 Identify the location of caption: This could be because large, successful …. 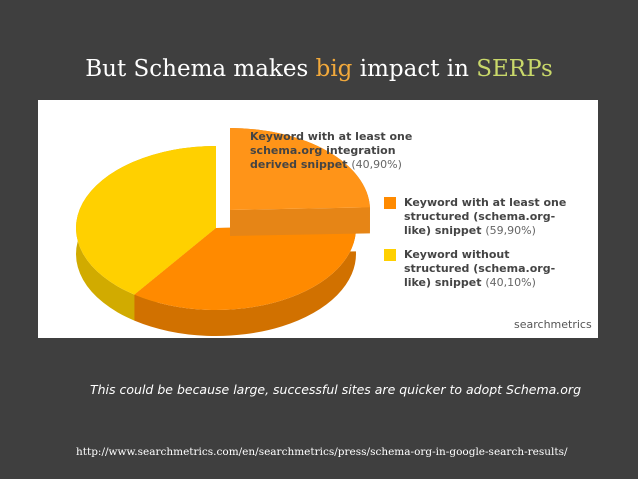
(335, 389).